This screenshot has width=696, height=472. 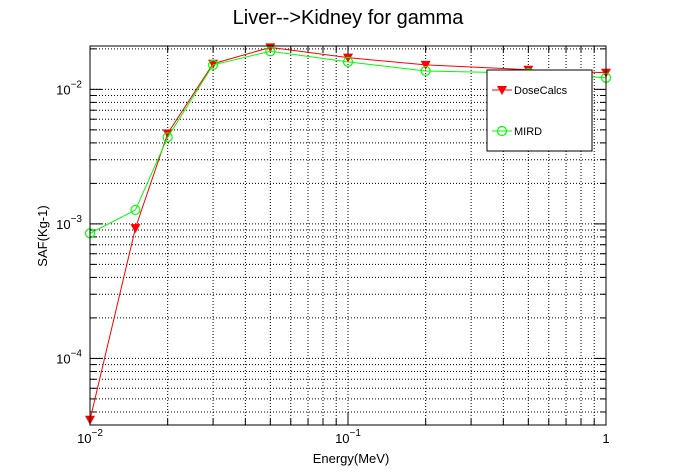 I want to click on x-axis-label: Energy(MeV), so click(x=351, y=458).